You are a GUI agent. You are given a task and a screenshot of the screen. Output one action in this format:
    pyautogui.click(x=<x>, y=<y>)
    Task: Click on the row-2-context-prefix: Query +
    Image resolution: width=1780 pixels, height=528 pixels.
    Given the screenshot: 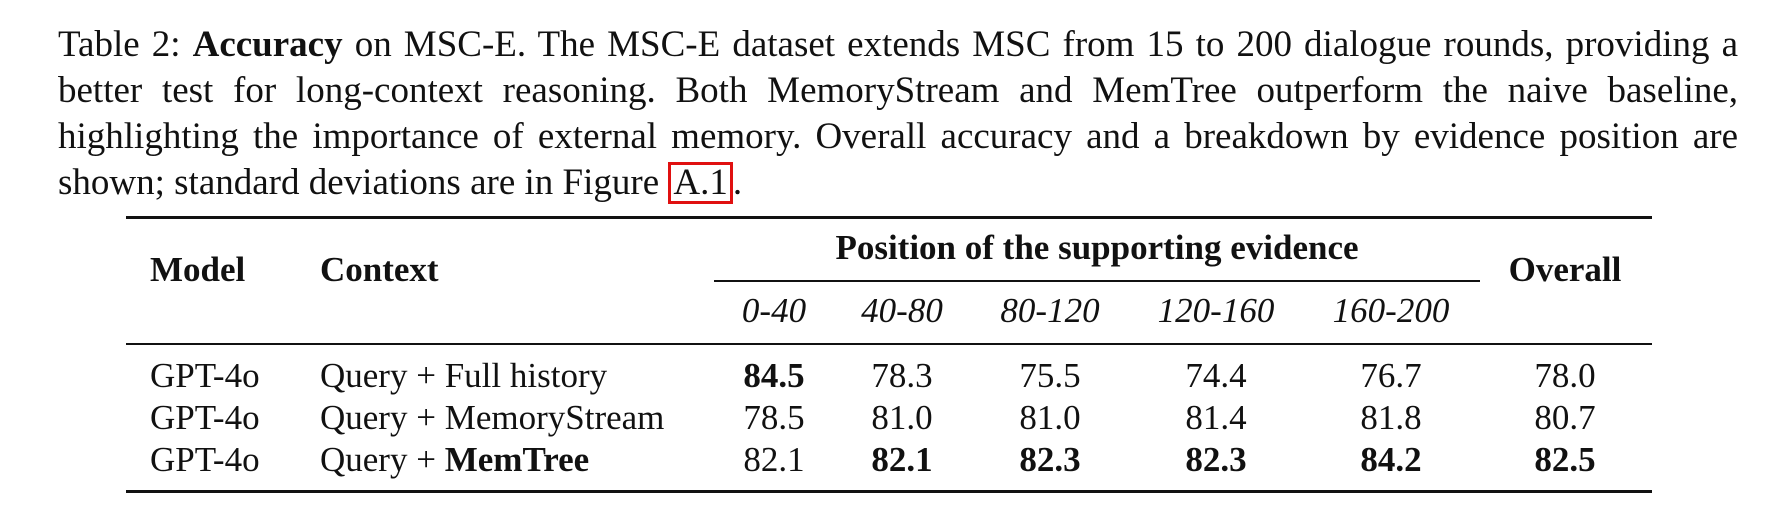 What is the action you would take?
    pyautogui.click(x=382, y=459)
    